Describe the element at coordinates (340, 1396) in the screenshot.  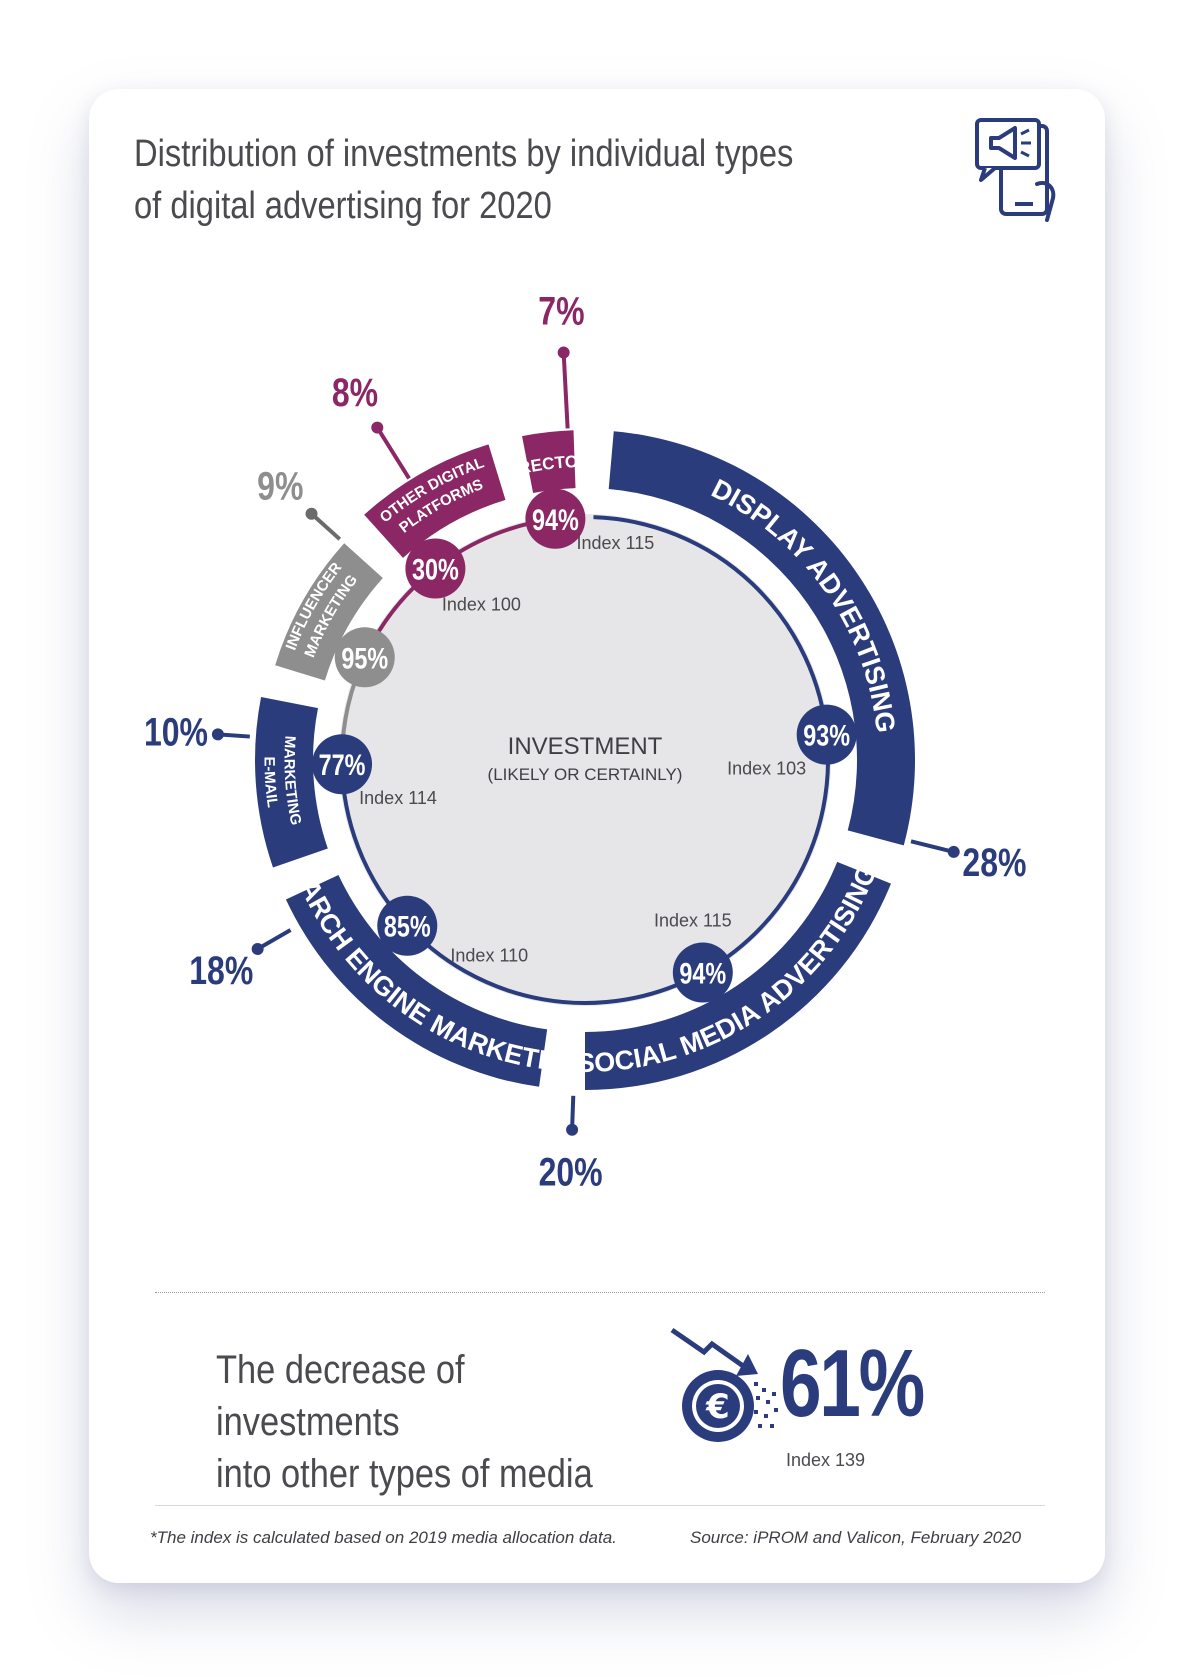
I see `decrease-text-line1: The decrease of investments` at that location.